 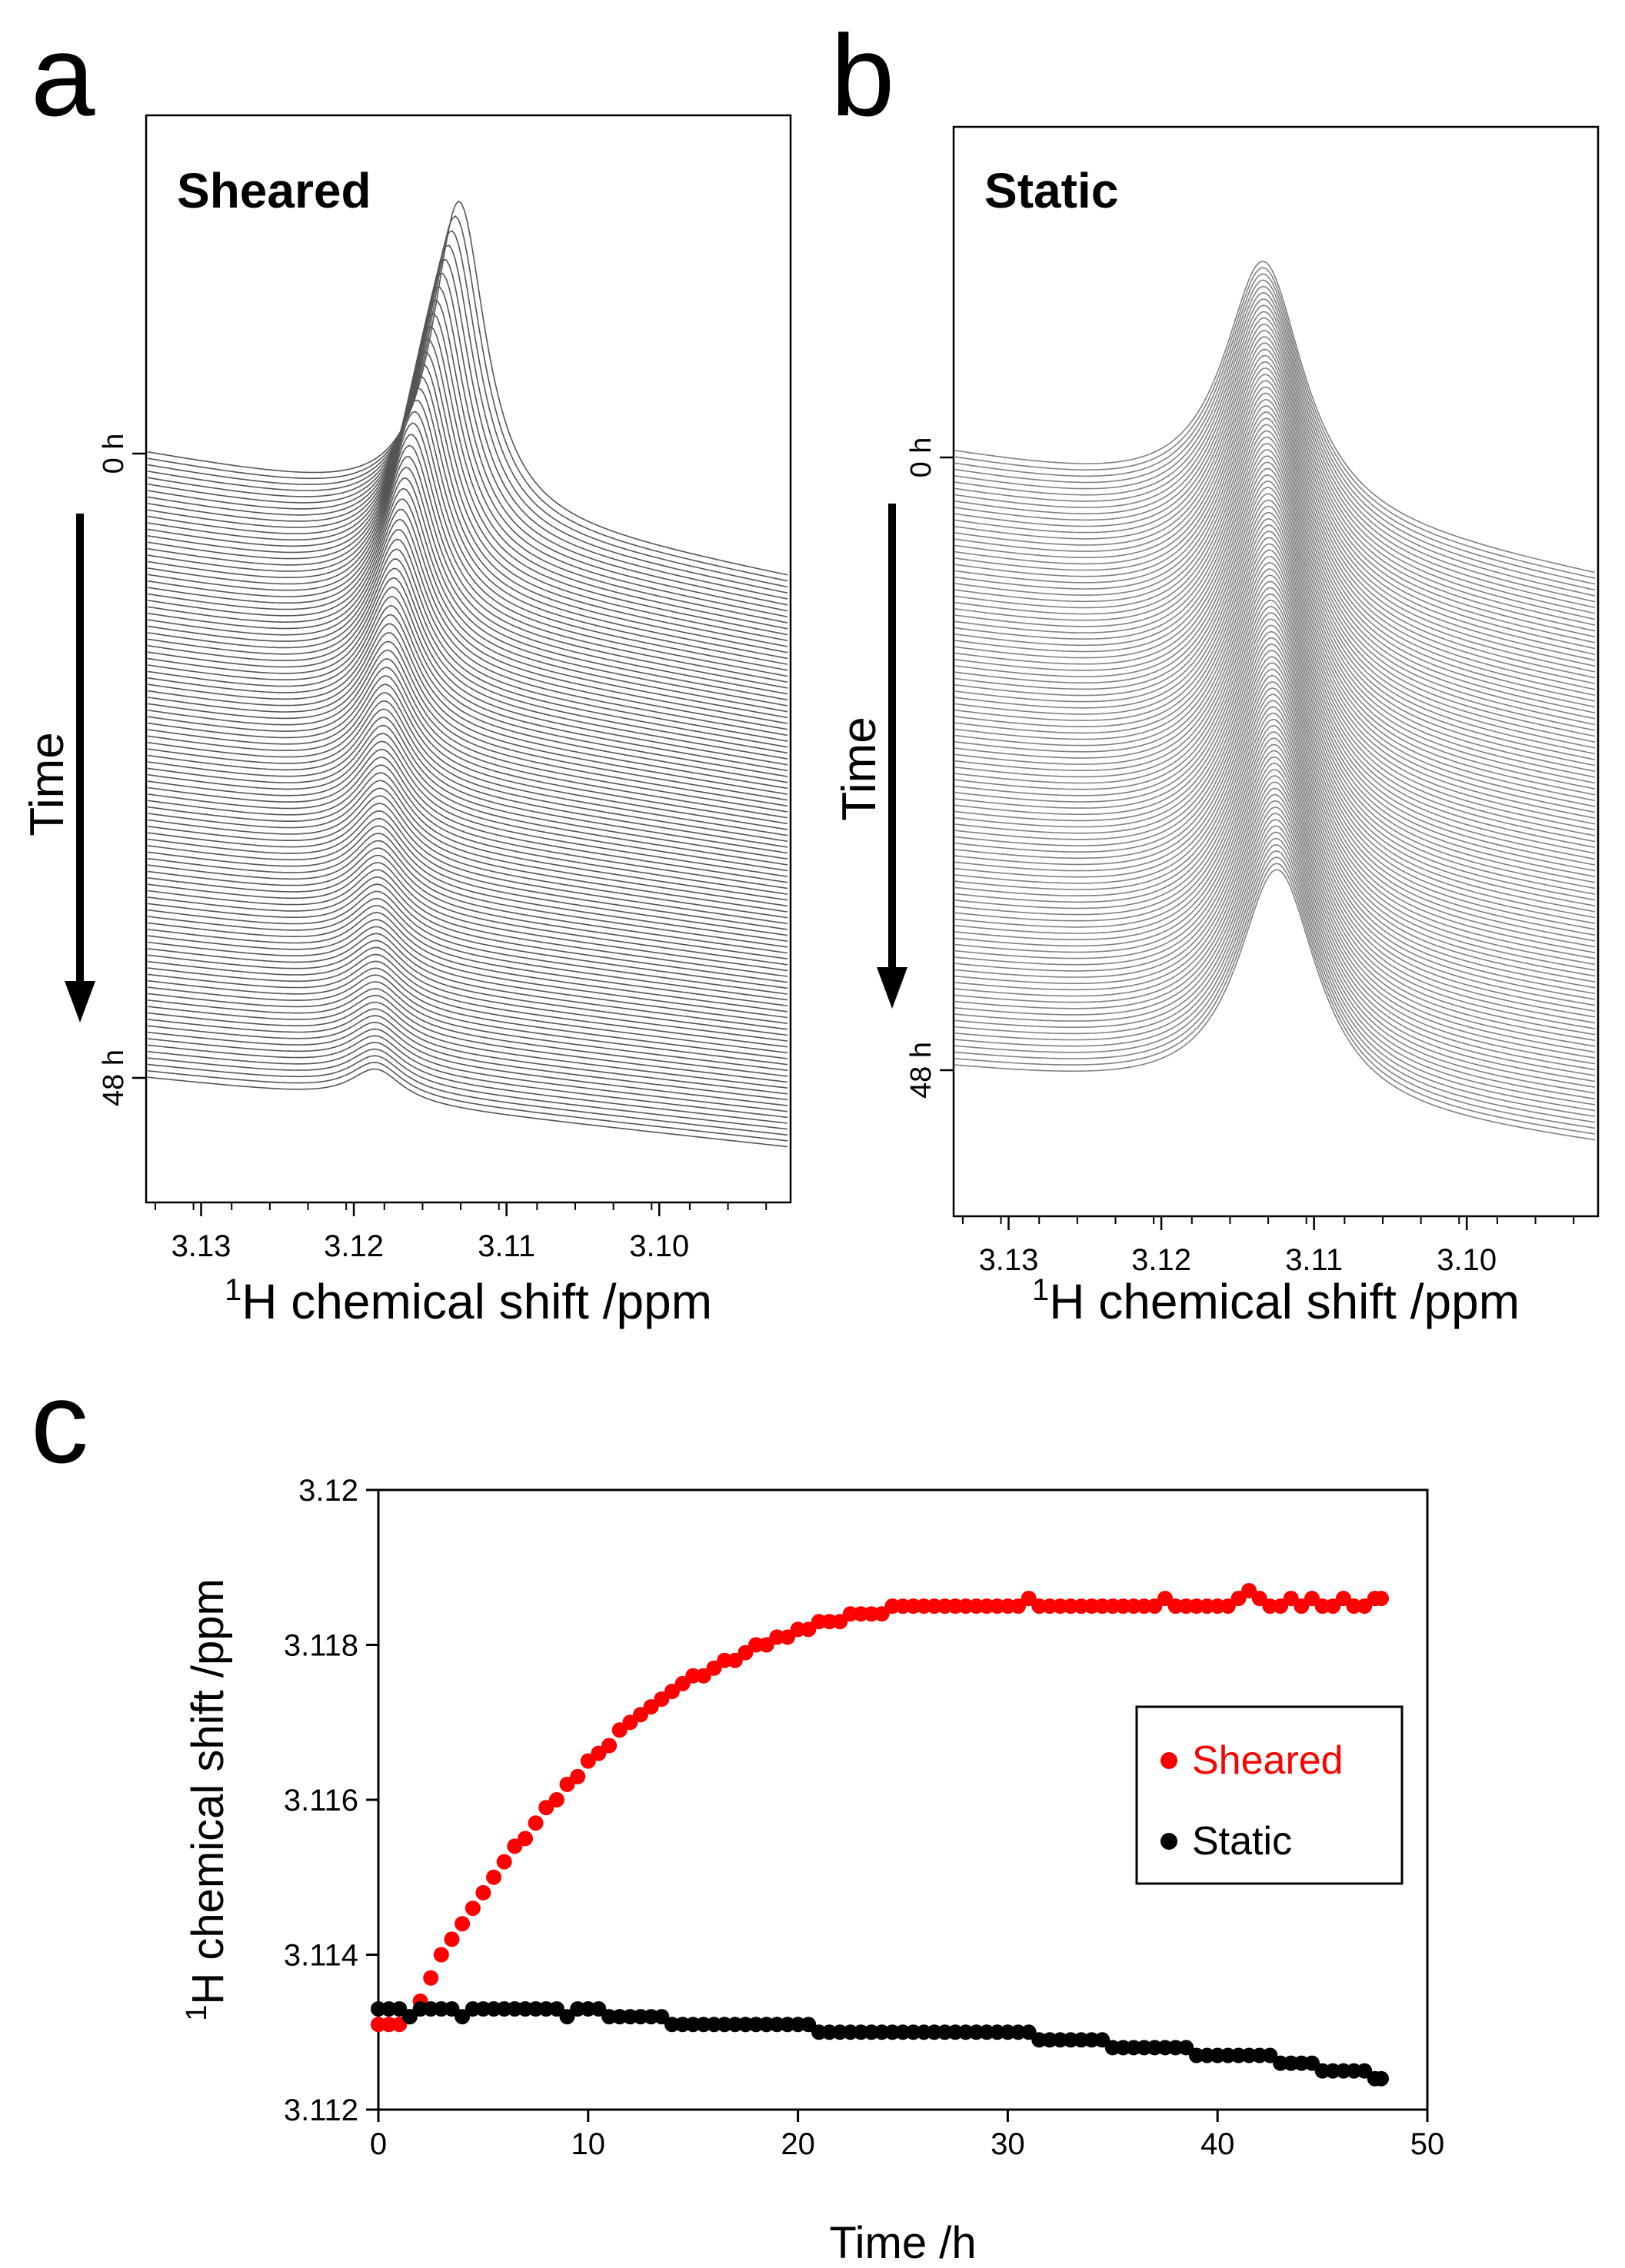 I want to click on series-sheared, so click(x=880, y=1808).